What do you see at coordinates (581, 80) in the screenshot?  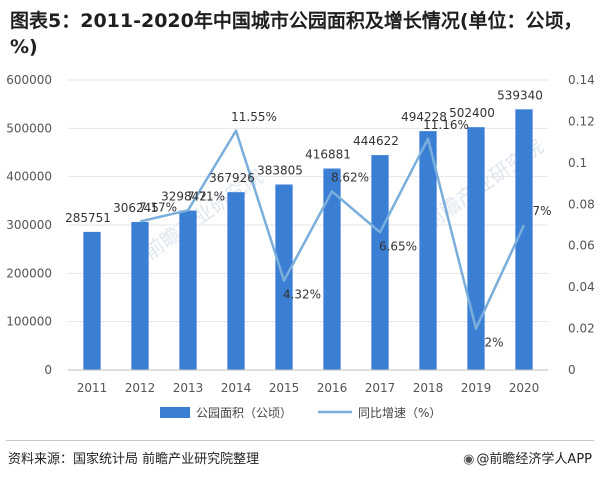 I see `y2-tick-label: 0.14` at bounding box center [581, 80].